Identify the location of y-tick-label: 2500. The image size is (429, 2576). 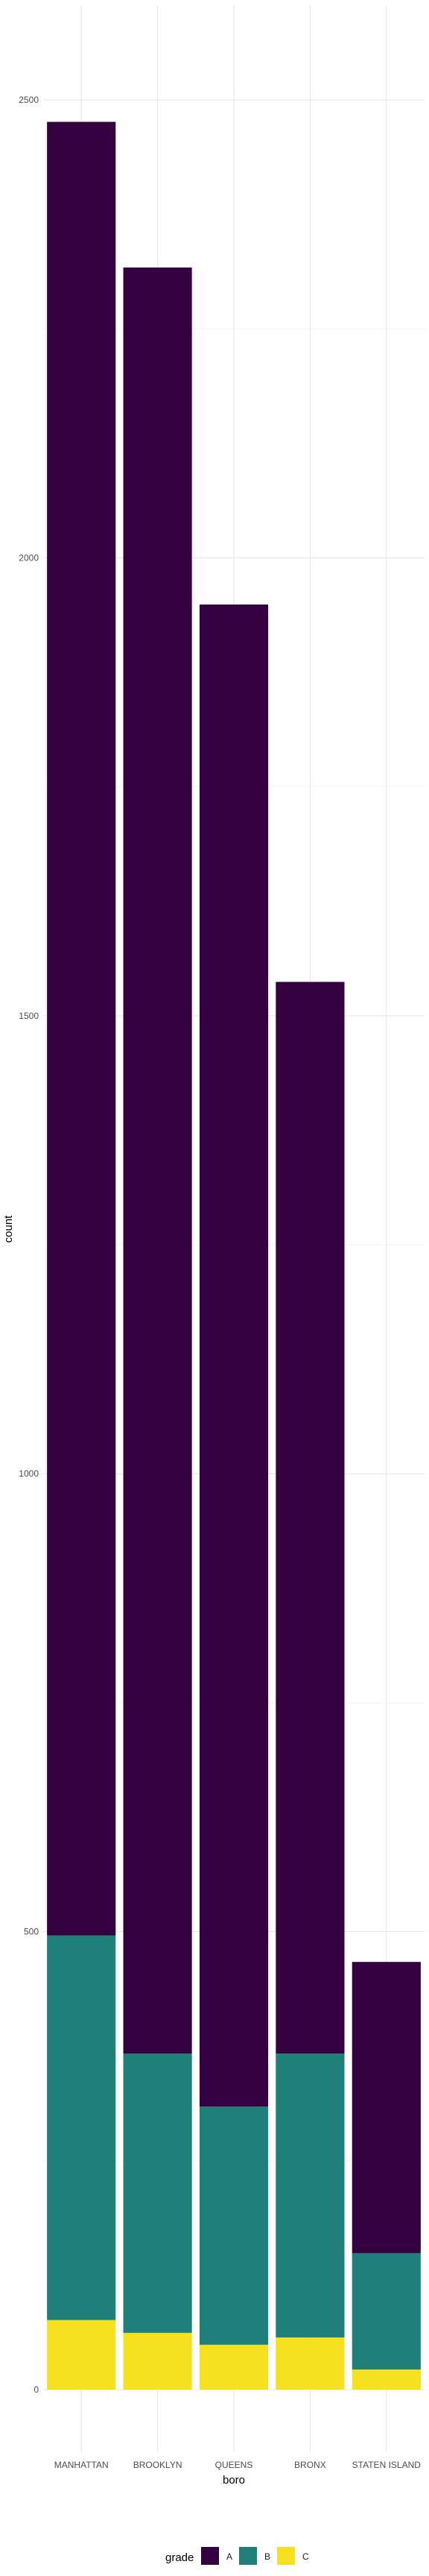
(29, 100).